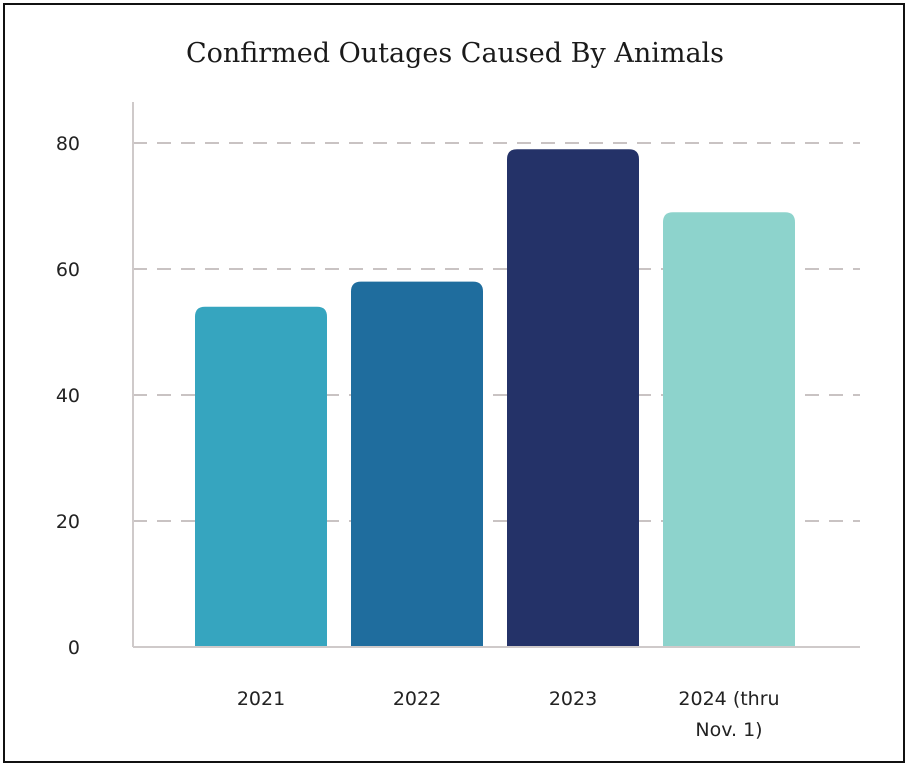 This screenshot has width=910, height=763. I want to click on bar-2023, so click(573, 398).